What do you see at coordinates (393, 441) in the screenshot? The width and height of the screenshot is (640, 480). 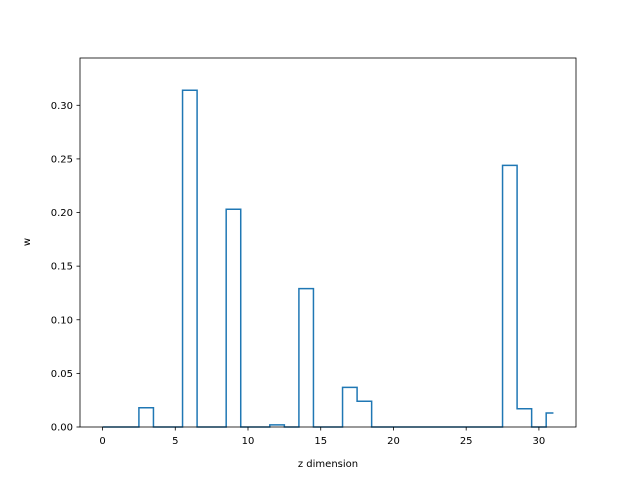 I see `x-tick-label: 20` at bounding box center [393, 441].